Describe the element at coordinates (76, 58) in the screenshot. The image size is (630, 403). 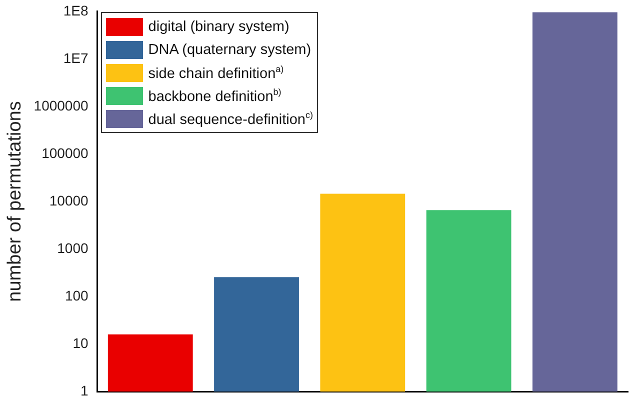
I see `y-tick-label: 1E7` at that location.